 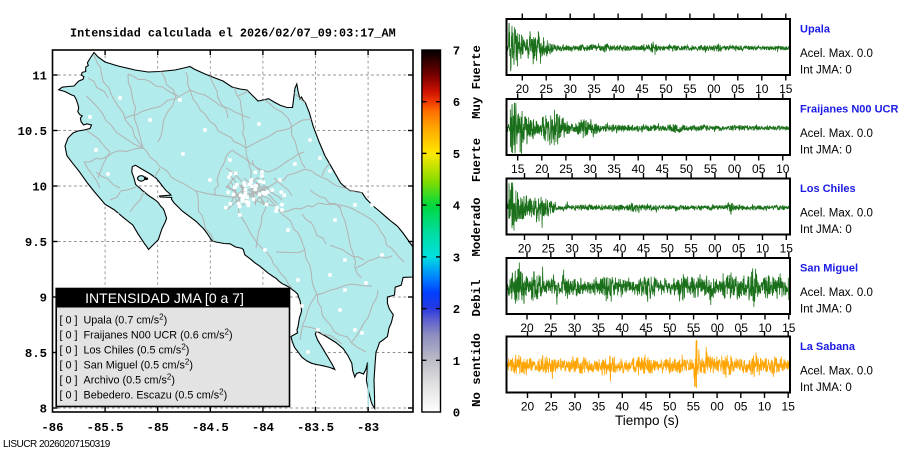 What do you see at coordinates (456, 310) in the screenshot?
I see `svg-text: 2` at bounding box center [456, 310].